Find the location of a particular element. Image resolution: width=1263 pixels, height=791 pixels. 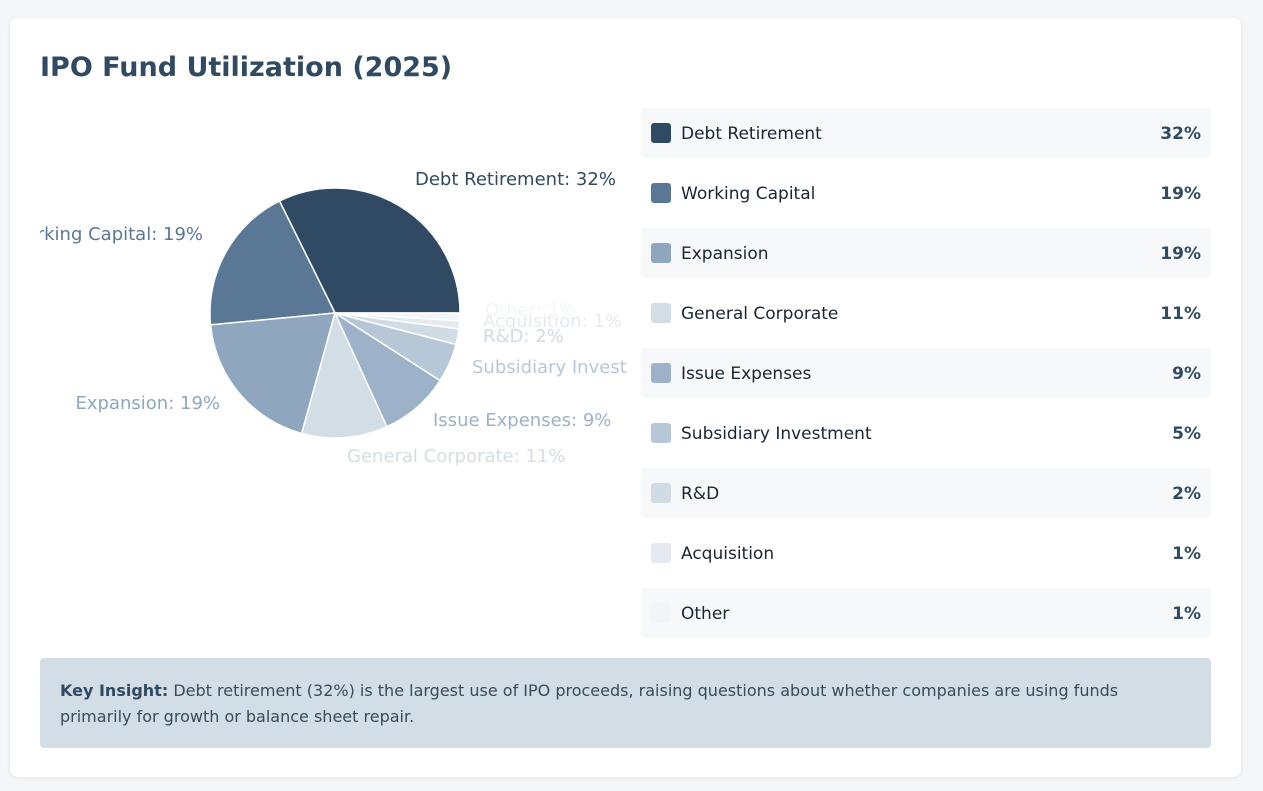

legend-label: General Corporate is located at coordinates (760, 314).